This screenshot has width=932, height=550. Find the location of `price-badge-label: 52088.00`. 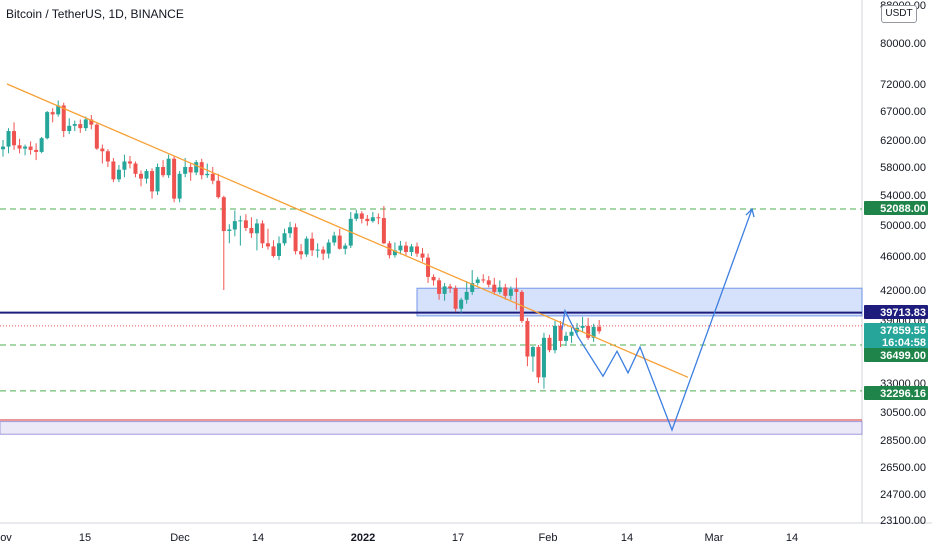

price-badge-label: 52088.00 is located at coordinates (903, 209).